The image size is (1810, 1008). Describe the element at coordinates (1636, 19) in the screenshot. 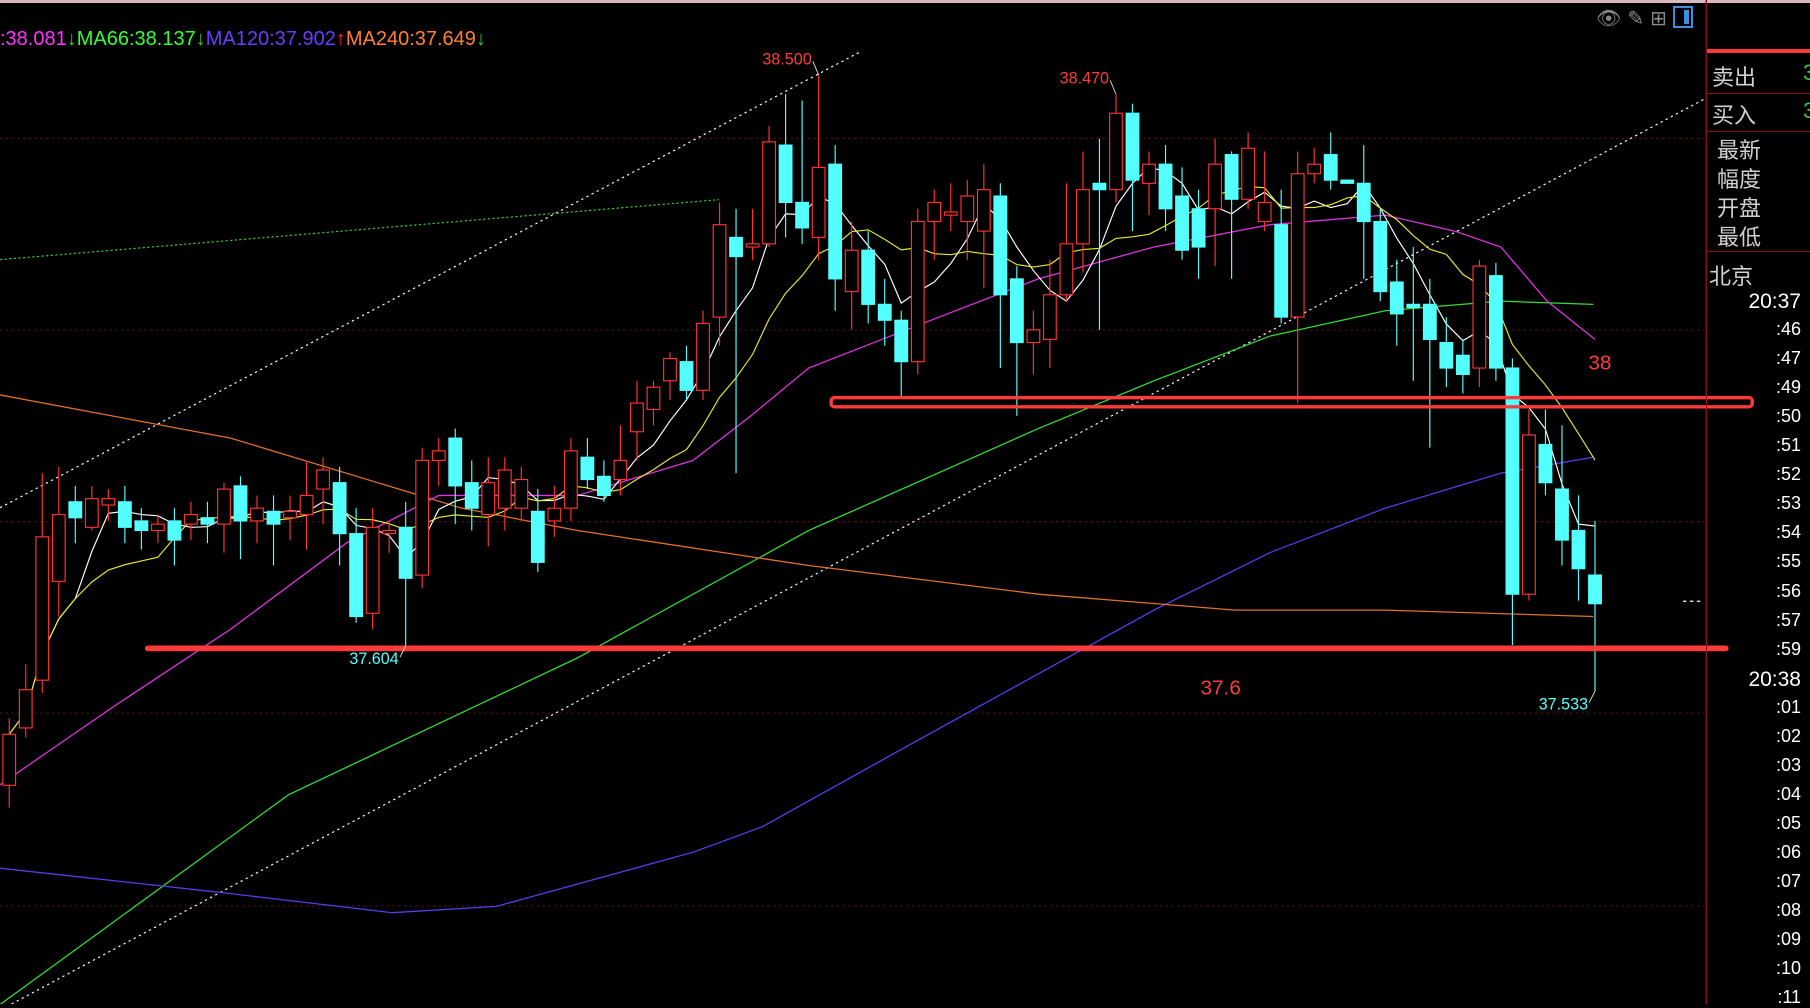

I see `pencil-icon: ✎` at that location.